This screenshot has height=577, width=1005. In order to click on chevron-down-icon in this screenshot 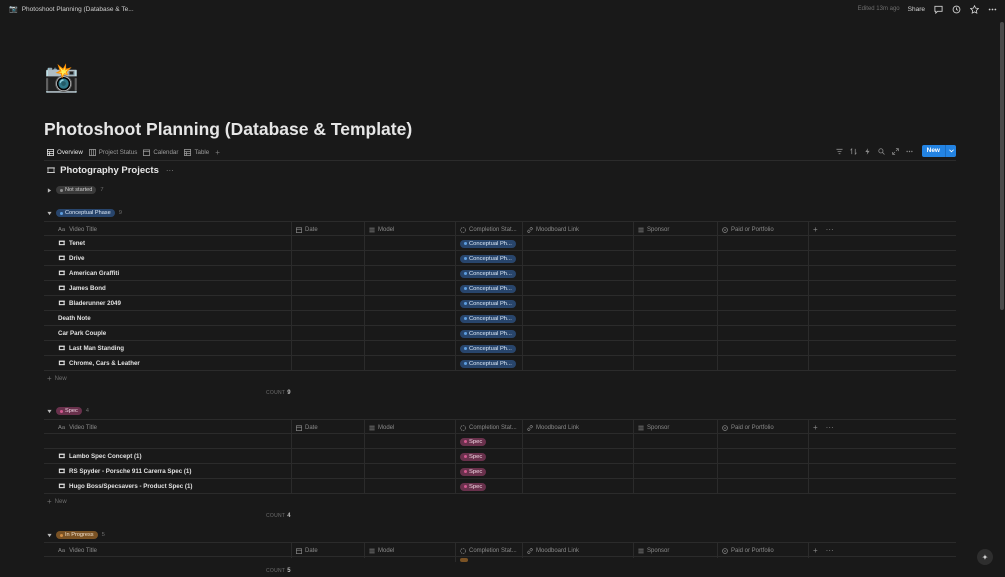, I will do `click(951, 151)`.